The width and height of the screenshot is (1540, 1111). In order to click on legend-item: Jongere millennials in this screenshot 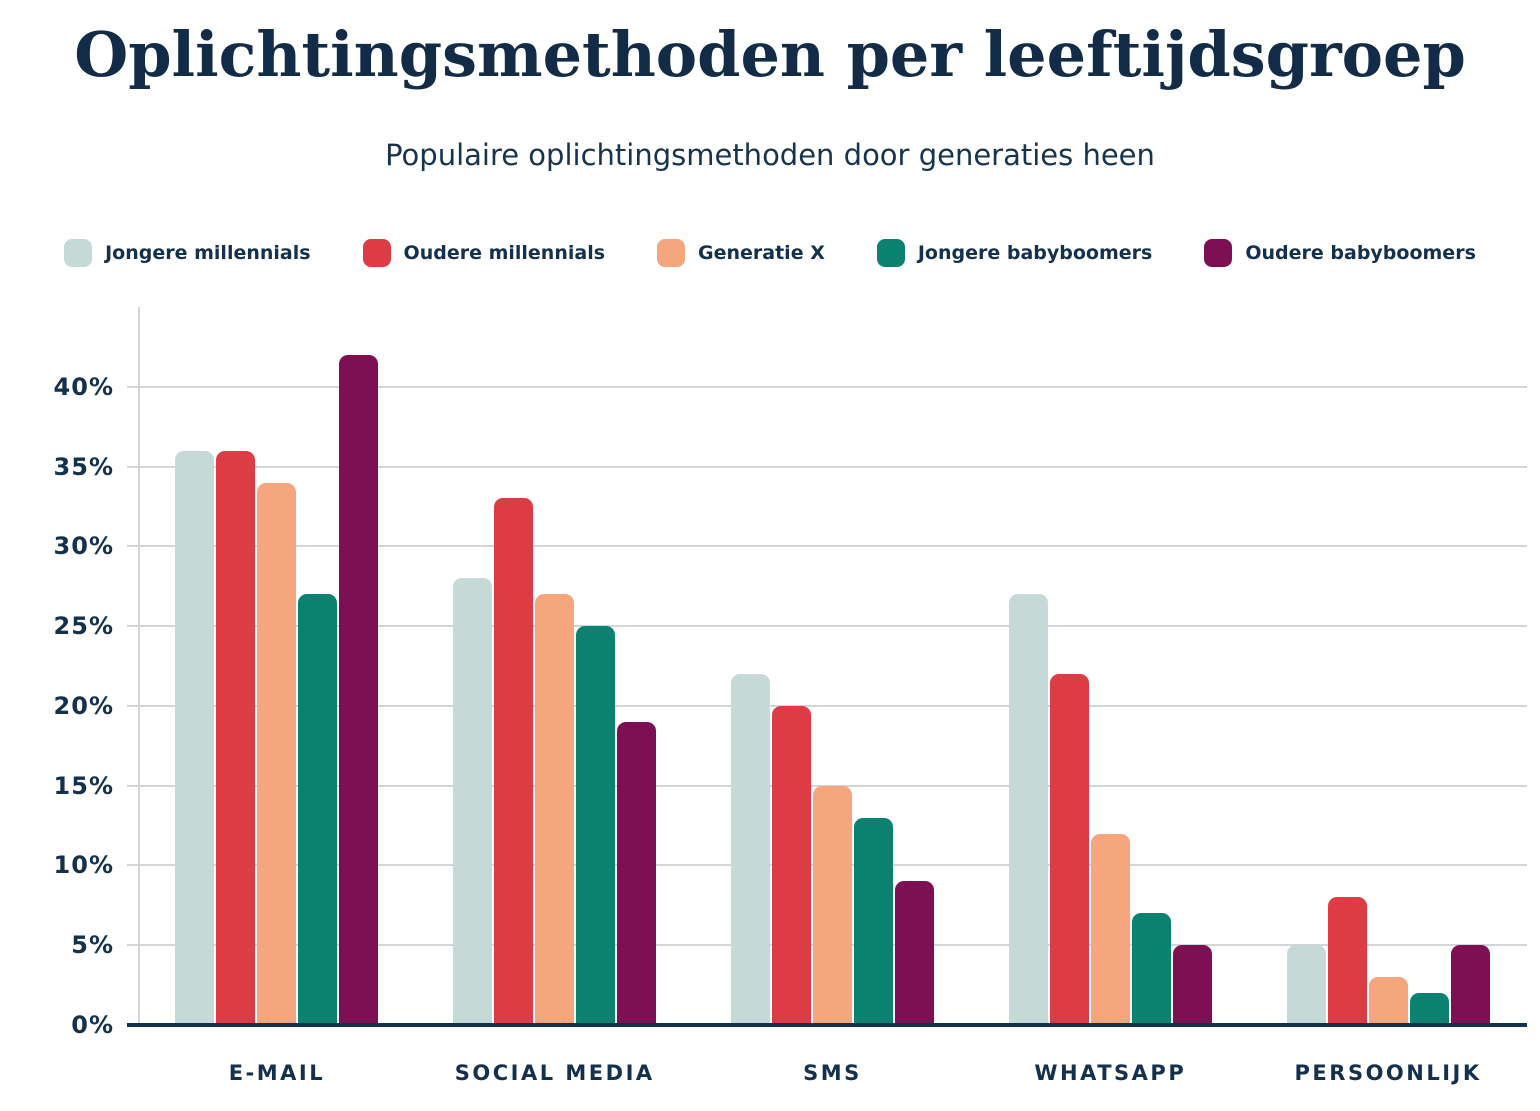, I will do `click(187, 253)`.